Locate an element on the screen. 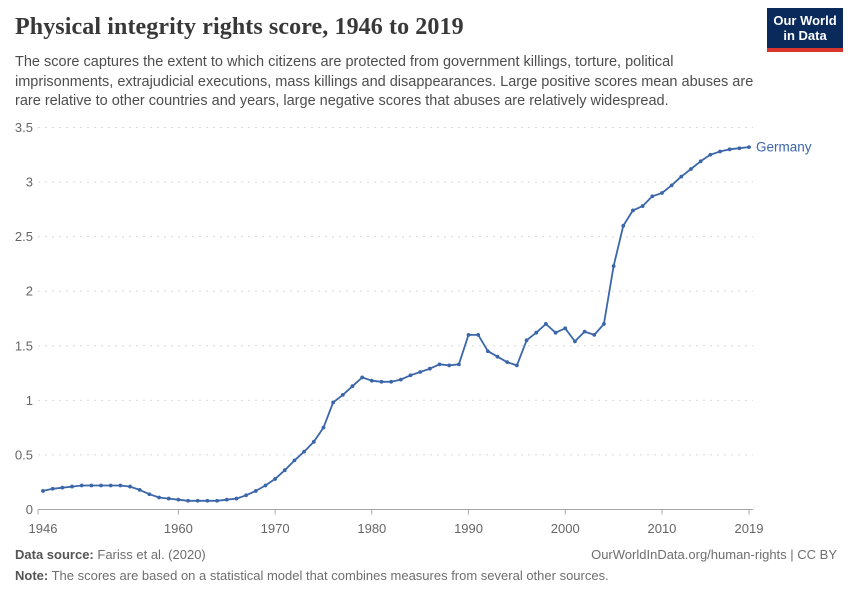 This screenshot has height=600, width=850. owid-logo: Our World in Data is located at coordinates (805, 30).